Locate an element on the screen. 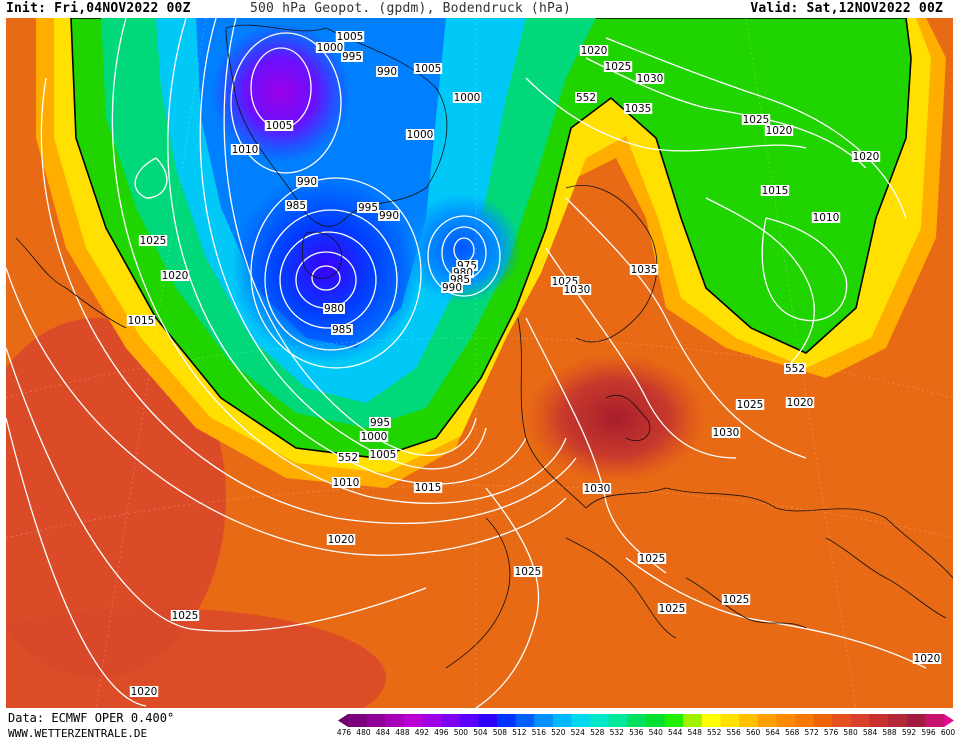 This screenshot has height=741, width=959. low-pressure-center-atlantic is located at coordinates (326, 268).